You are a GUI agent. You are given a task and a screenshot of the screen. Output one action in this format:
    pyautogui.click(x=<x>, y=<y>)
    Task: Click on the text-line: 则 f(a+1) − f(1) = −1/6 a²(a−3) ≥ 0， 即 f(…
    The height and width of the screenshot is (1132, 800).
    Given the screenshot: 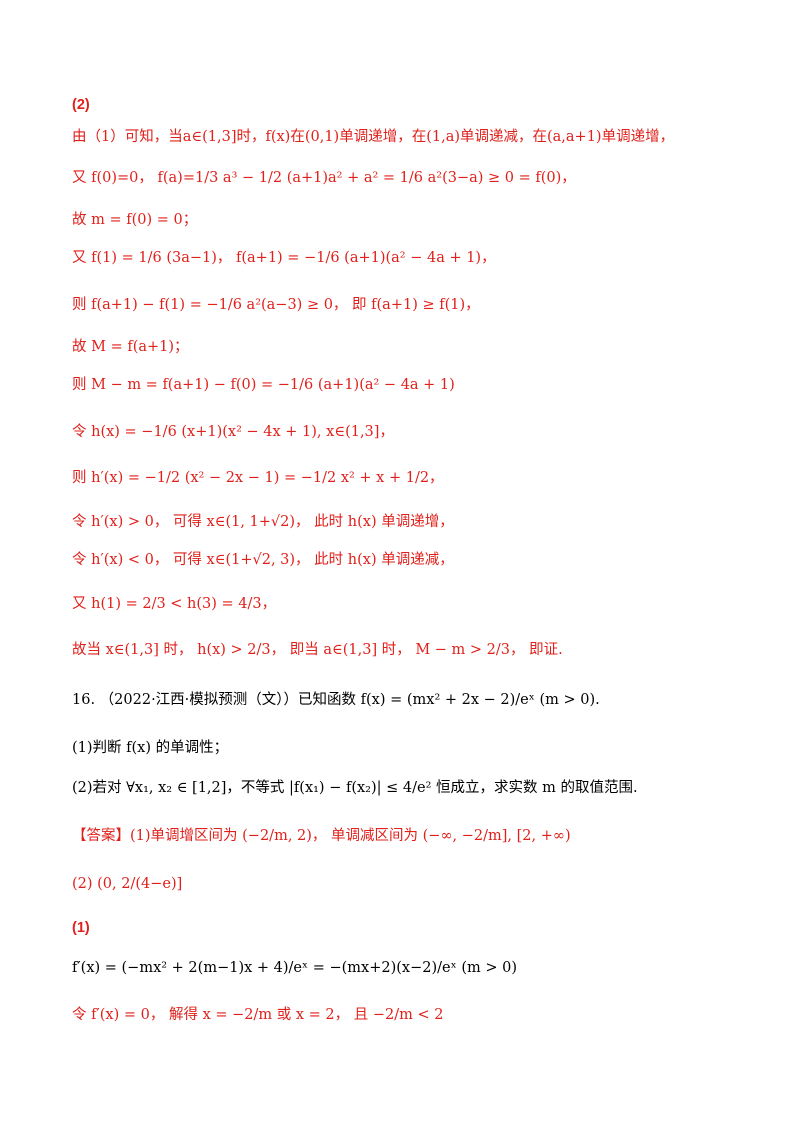 What is the action you would take?
    pyautogui.click(x=276, y=305)
    